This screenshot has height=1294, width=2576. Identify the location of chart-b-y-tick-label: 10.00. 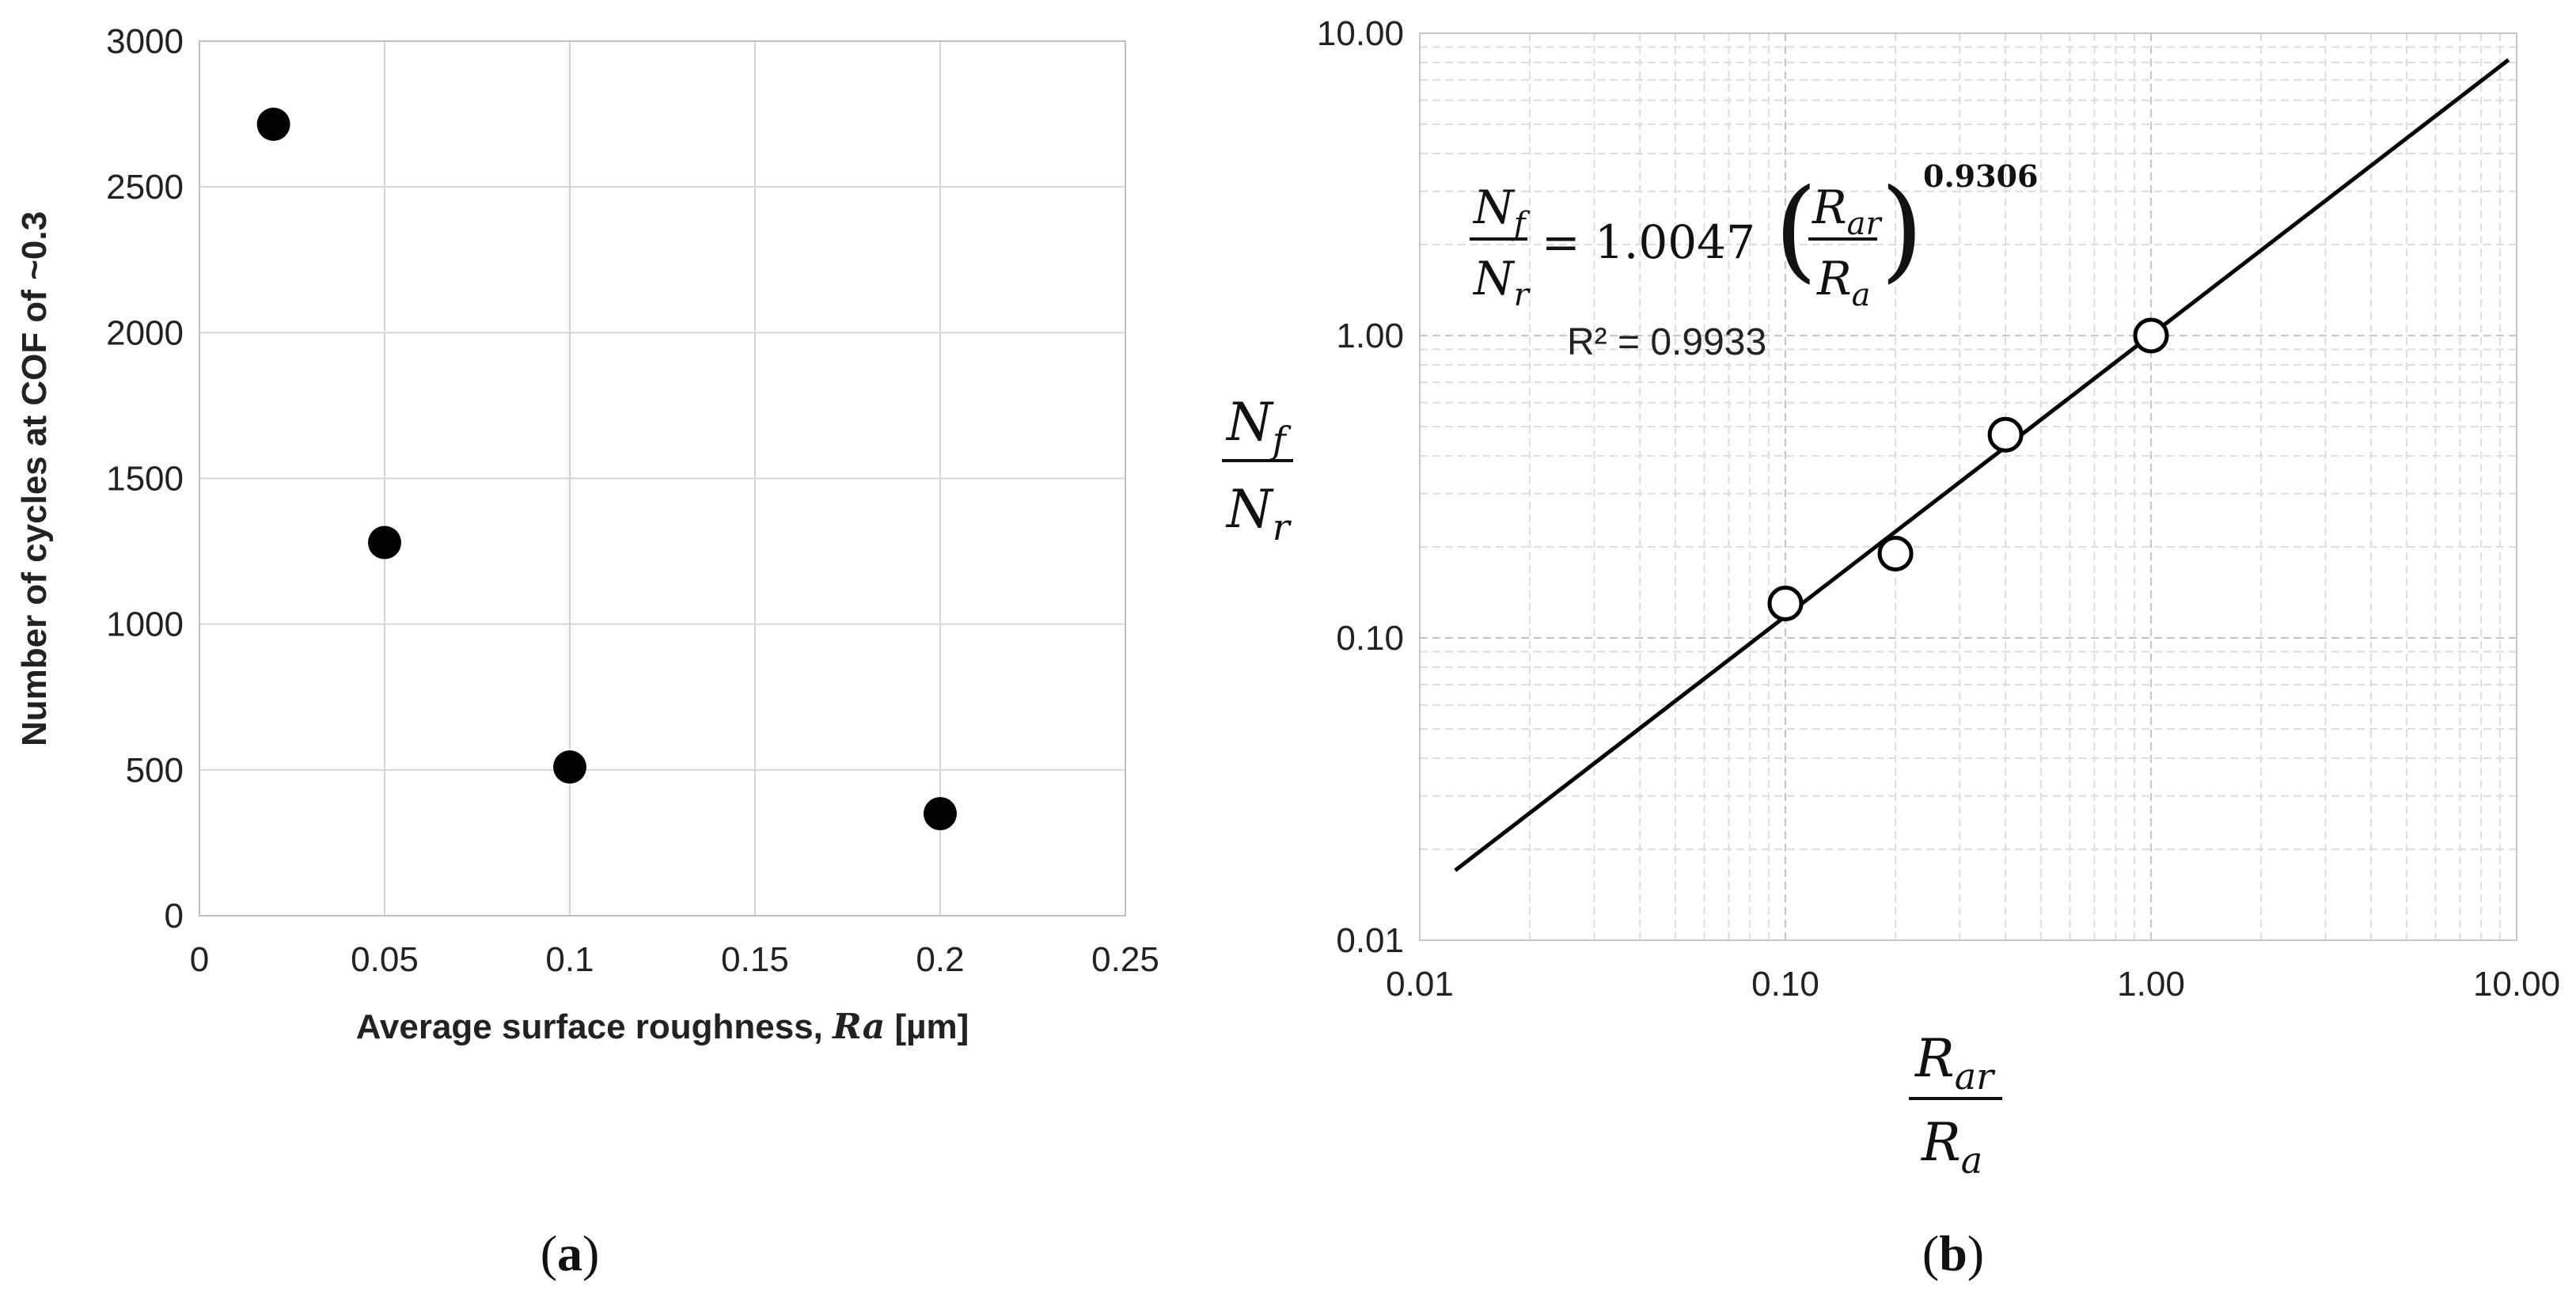
(1360, 33).